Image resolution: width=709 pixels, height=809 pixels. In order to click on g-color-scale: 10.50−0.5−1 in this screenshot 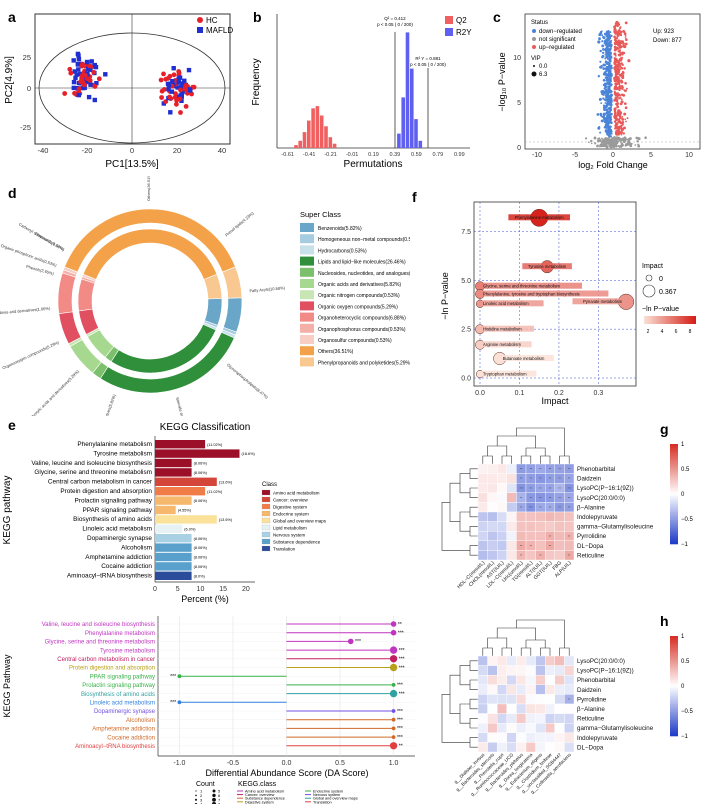, I will do `click(682, 495)`.